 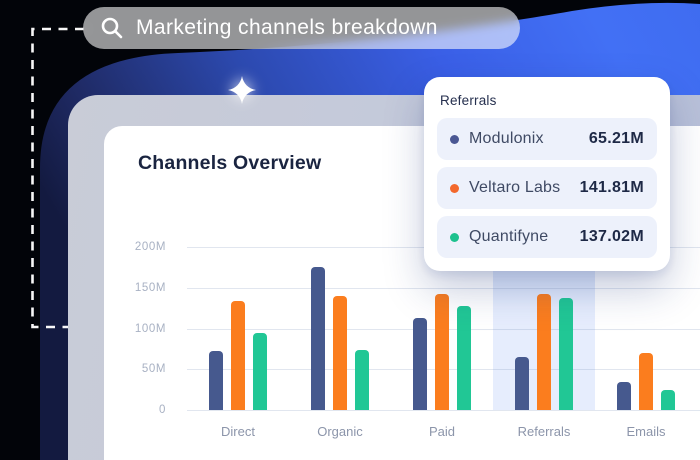 I want to click on x-tick-label: Organic, so click(x=340, y=431).